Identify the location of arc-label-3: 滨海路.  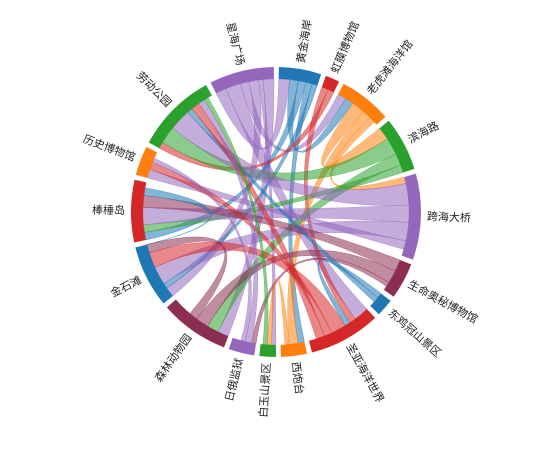
(423, 132).